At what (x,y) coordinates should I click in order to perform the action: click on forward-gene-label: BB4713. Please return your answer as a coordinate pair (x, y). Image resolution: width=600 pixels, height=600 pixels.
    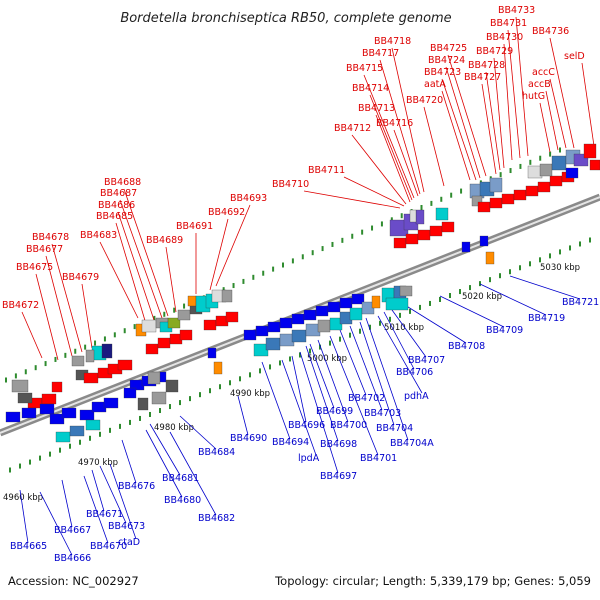
    Looking at the image, I should click on (376, 108).